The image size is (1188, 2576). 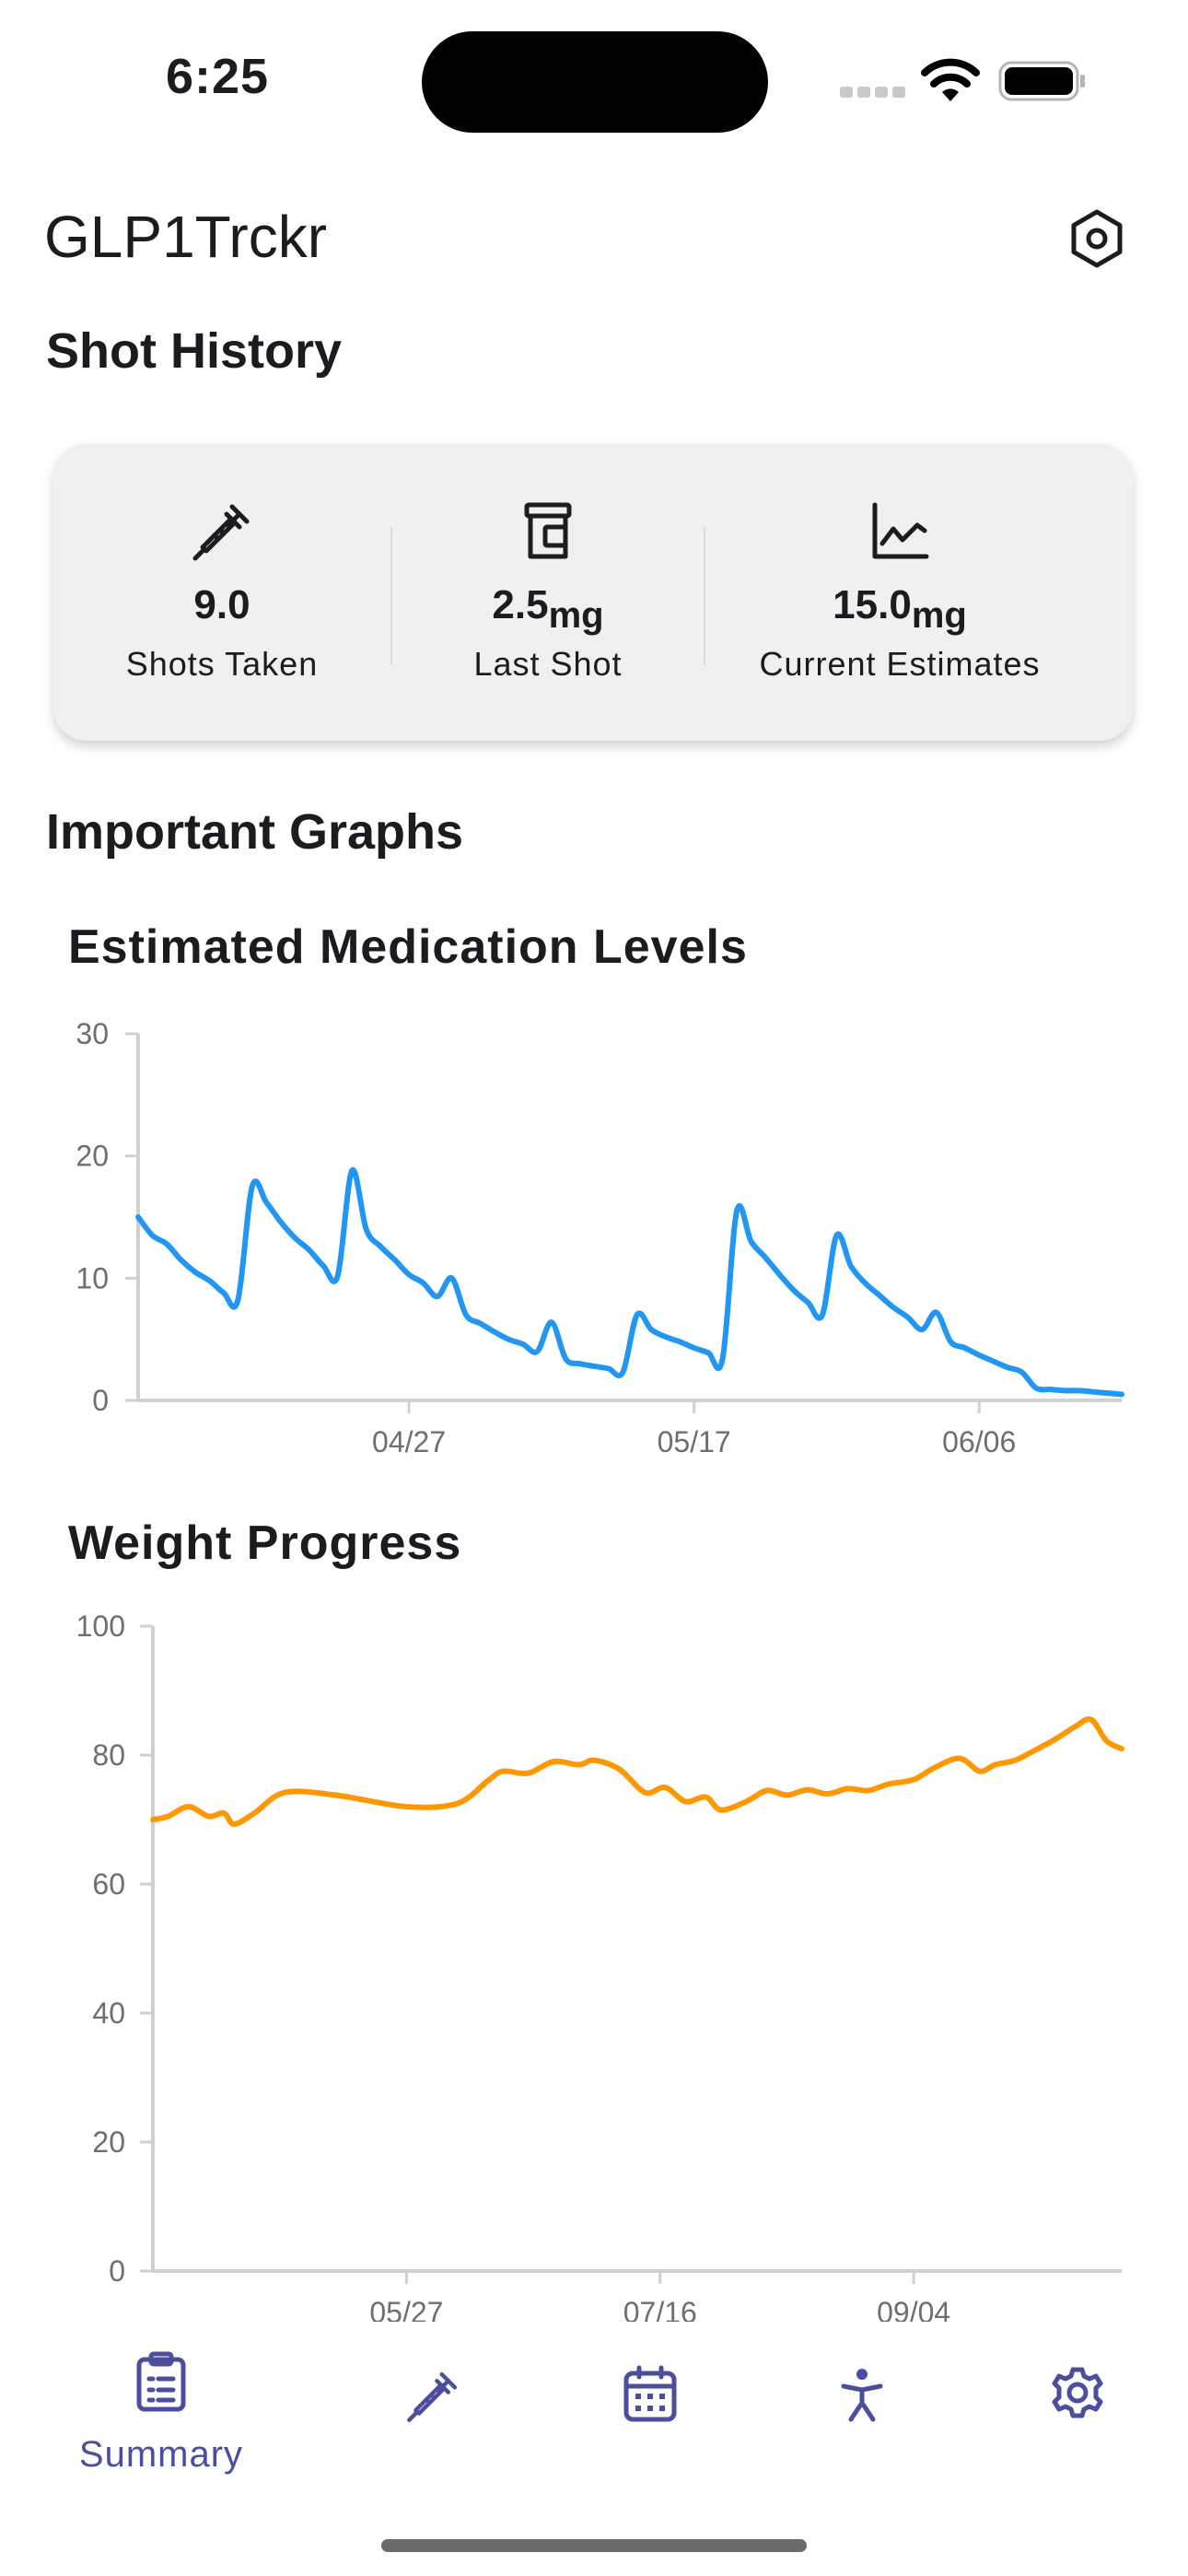 What do you see at coordinates (92, 1033) in the screenshot?
I see `y-tick-label: 30` at bounding box center [92, 1033].